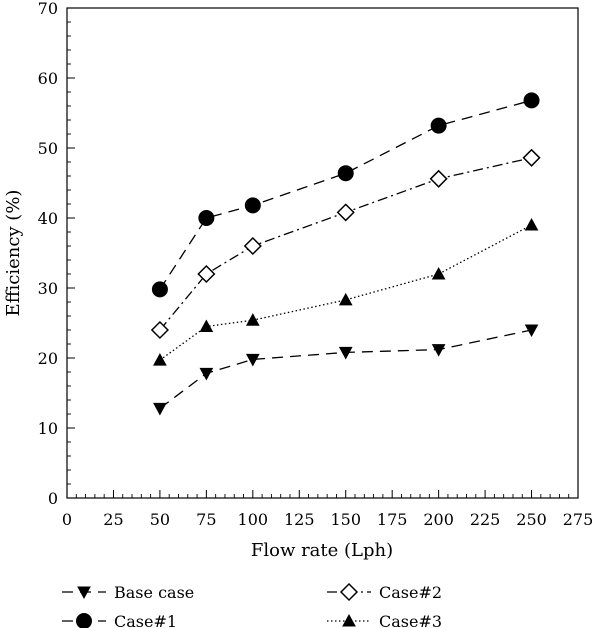 This screenshot has width=600, height=628. What do you see at coordinates (113, 519) in the screenshot?
I see `x-tick-label: 25` at bounding box center [113, 519].